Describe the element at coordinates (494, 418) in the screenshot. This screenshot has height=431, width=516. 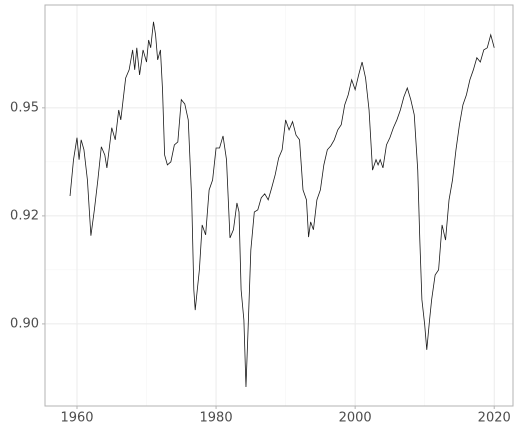
I see `x-tick-label: 2020` at that location.